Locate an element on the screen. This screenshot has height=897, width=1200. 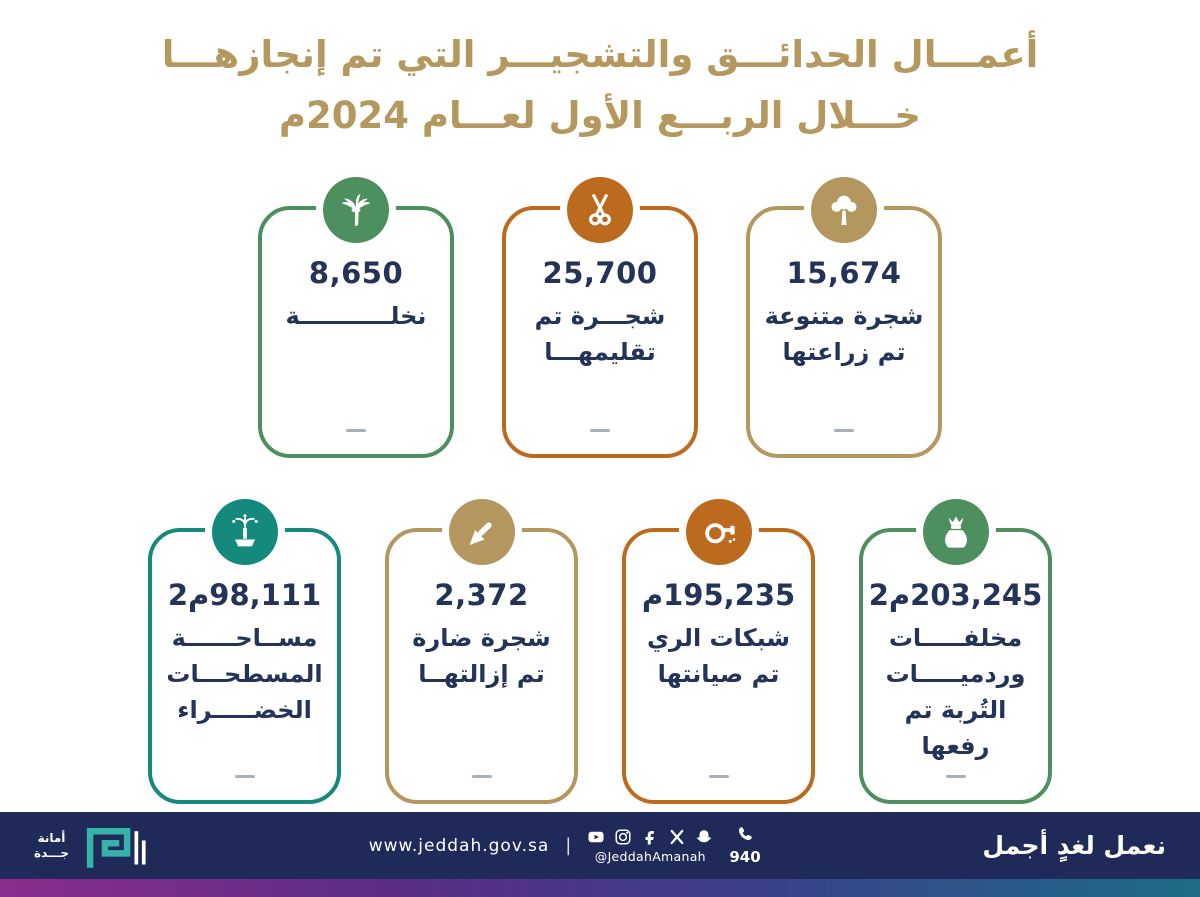
card-value: 195,235م is located at coordinates (718, 595).